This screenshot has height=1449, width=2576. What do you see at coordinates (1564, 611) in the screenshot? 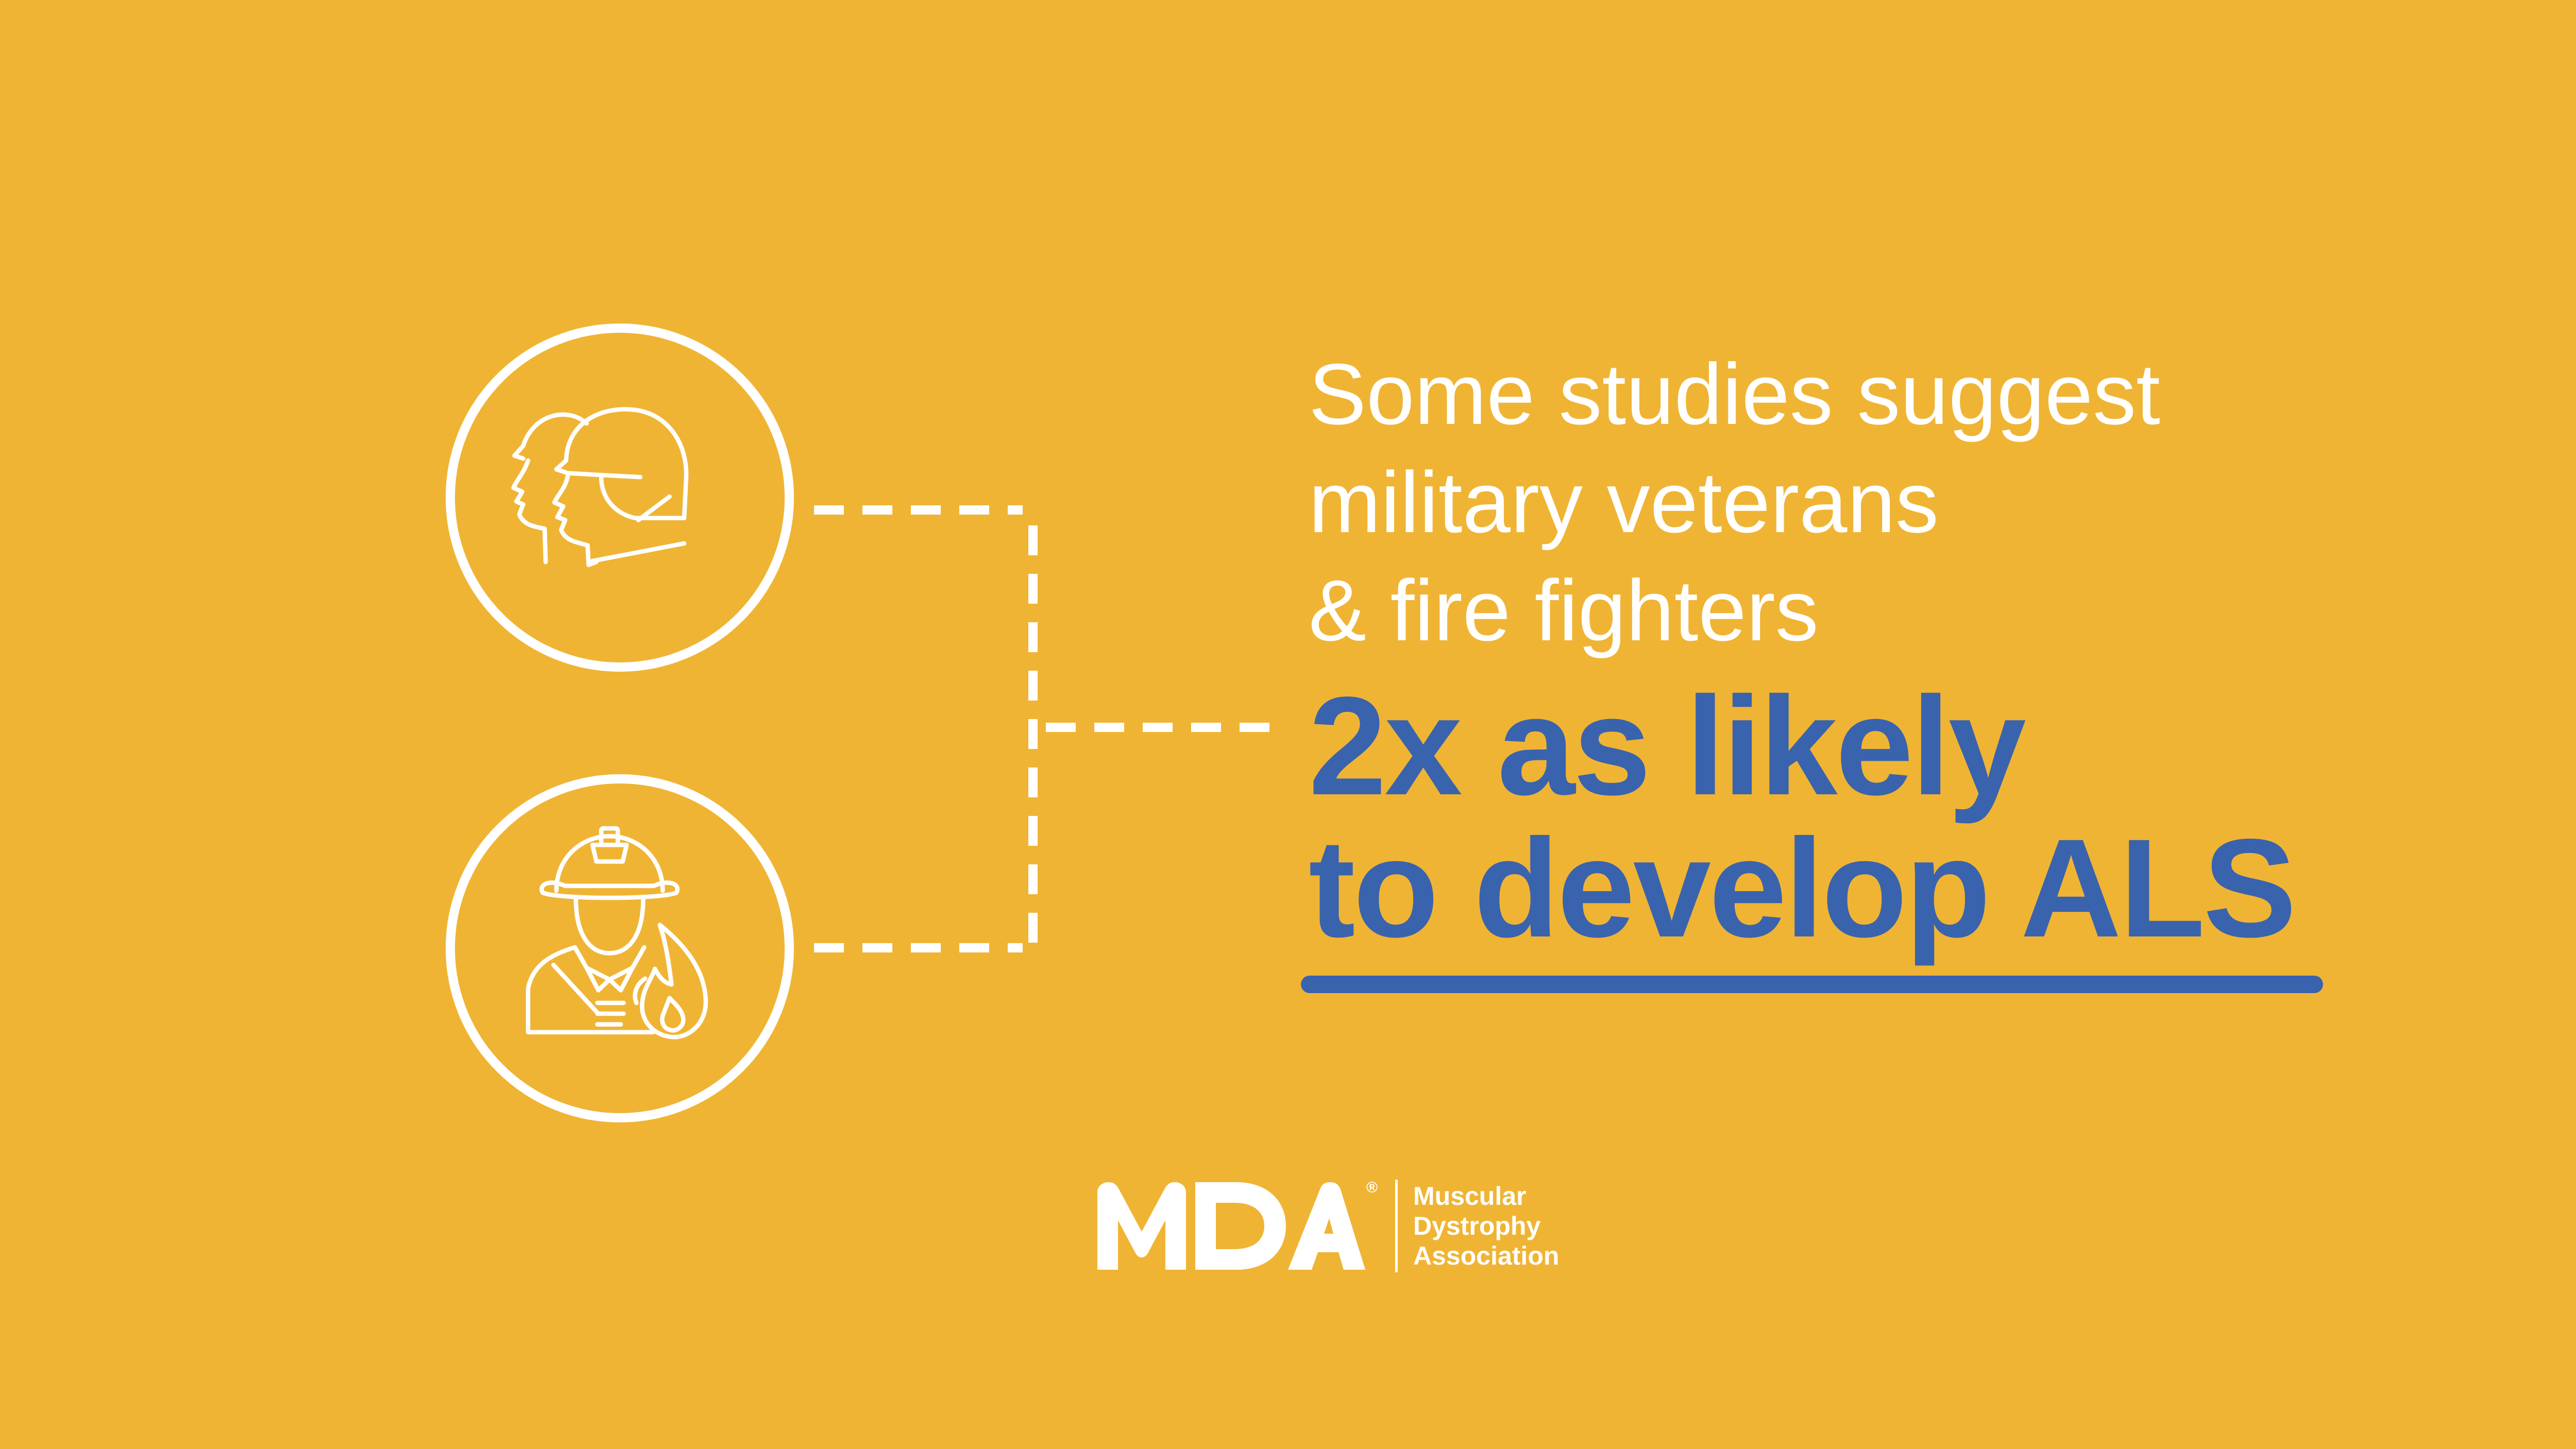
I see `headline-line-3: & fire fighters` at bounding box center [1564, 611].